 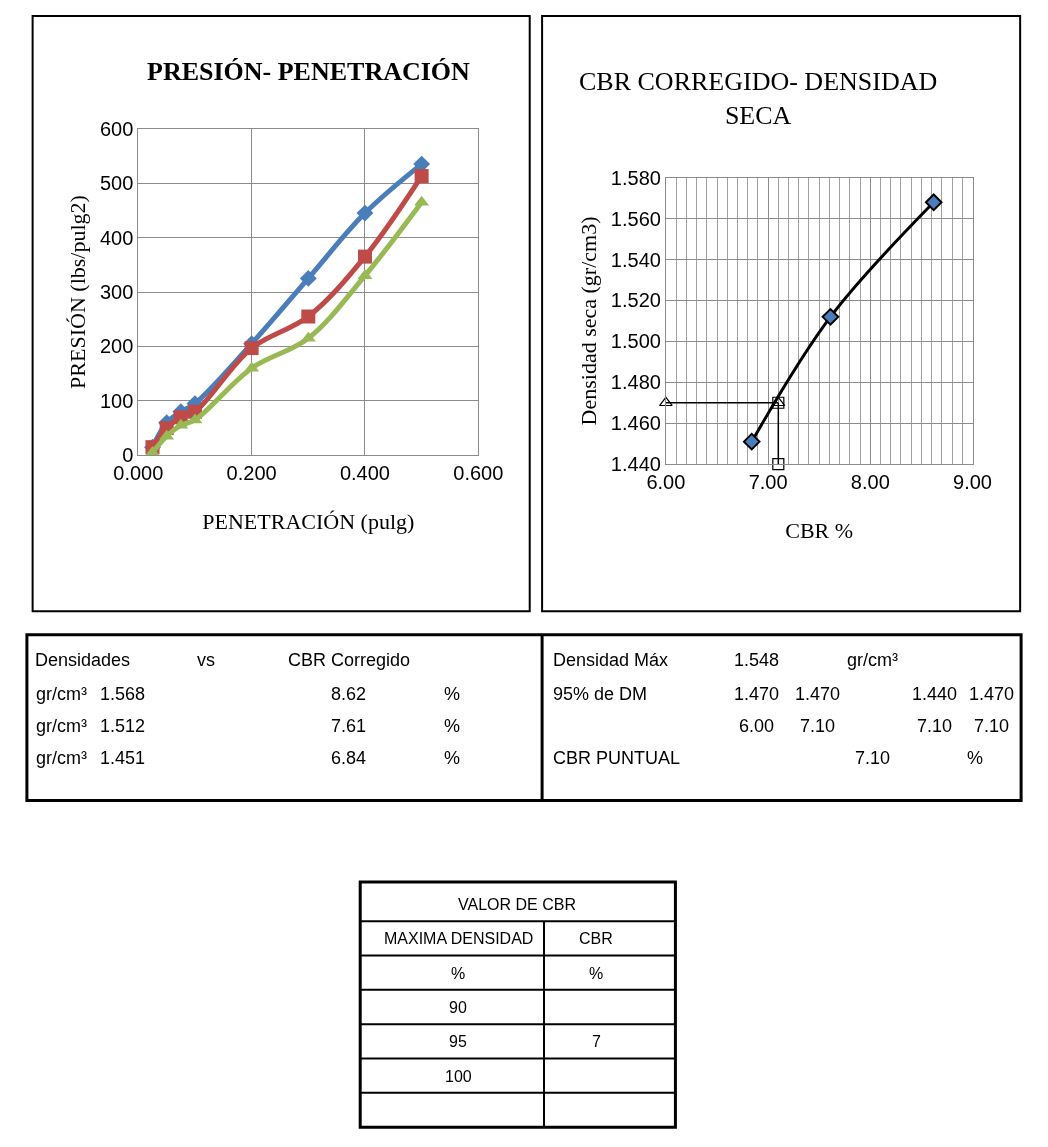 I want to click on y-tick-label: 1.480, so click(x=635, y=382).